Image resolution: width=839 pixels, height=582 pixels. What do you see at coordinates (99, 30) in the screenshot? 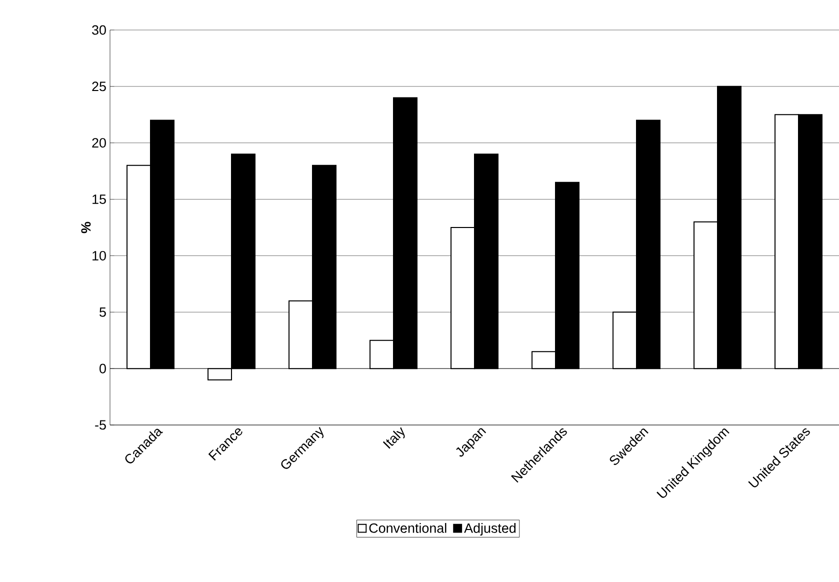
I see `y-tick-label: 30` at bounding box center [99, 30].